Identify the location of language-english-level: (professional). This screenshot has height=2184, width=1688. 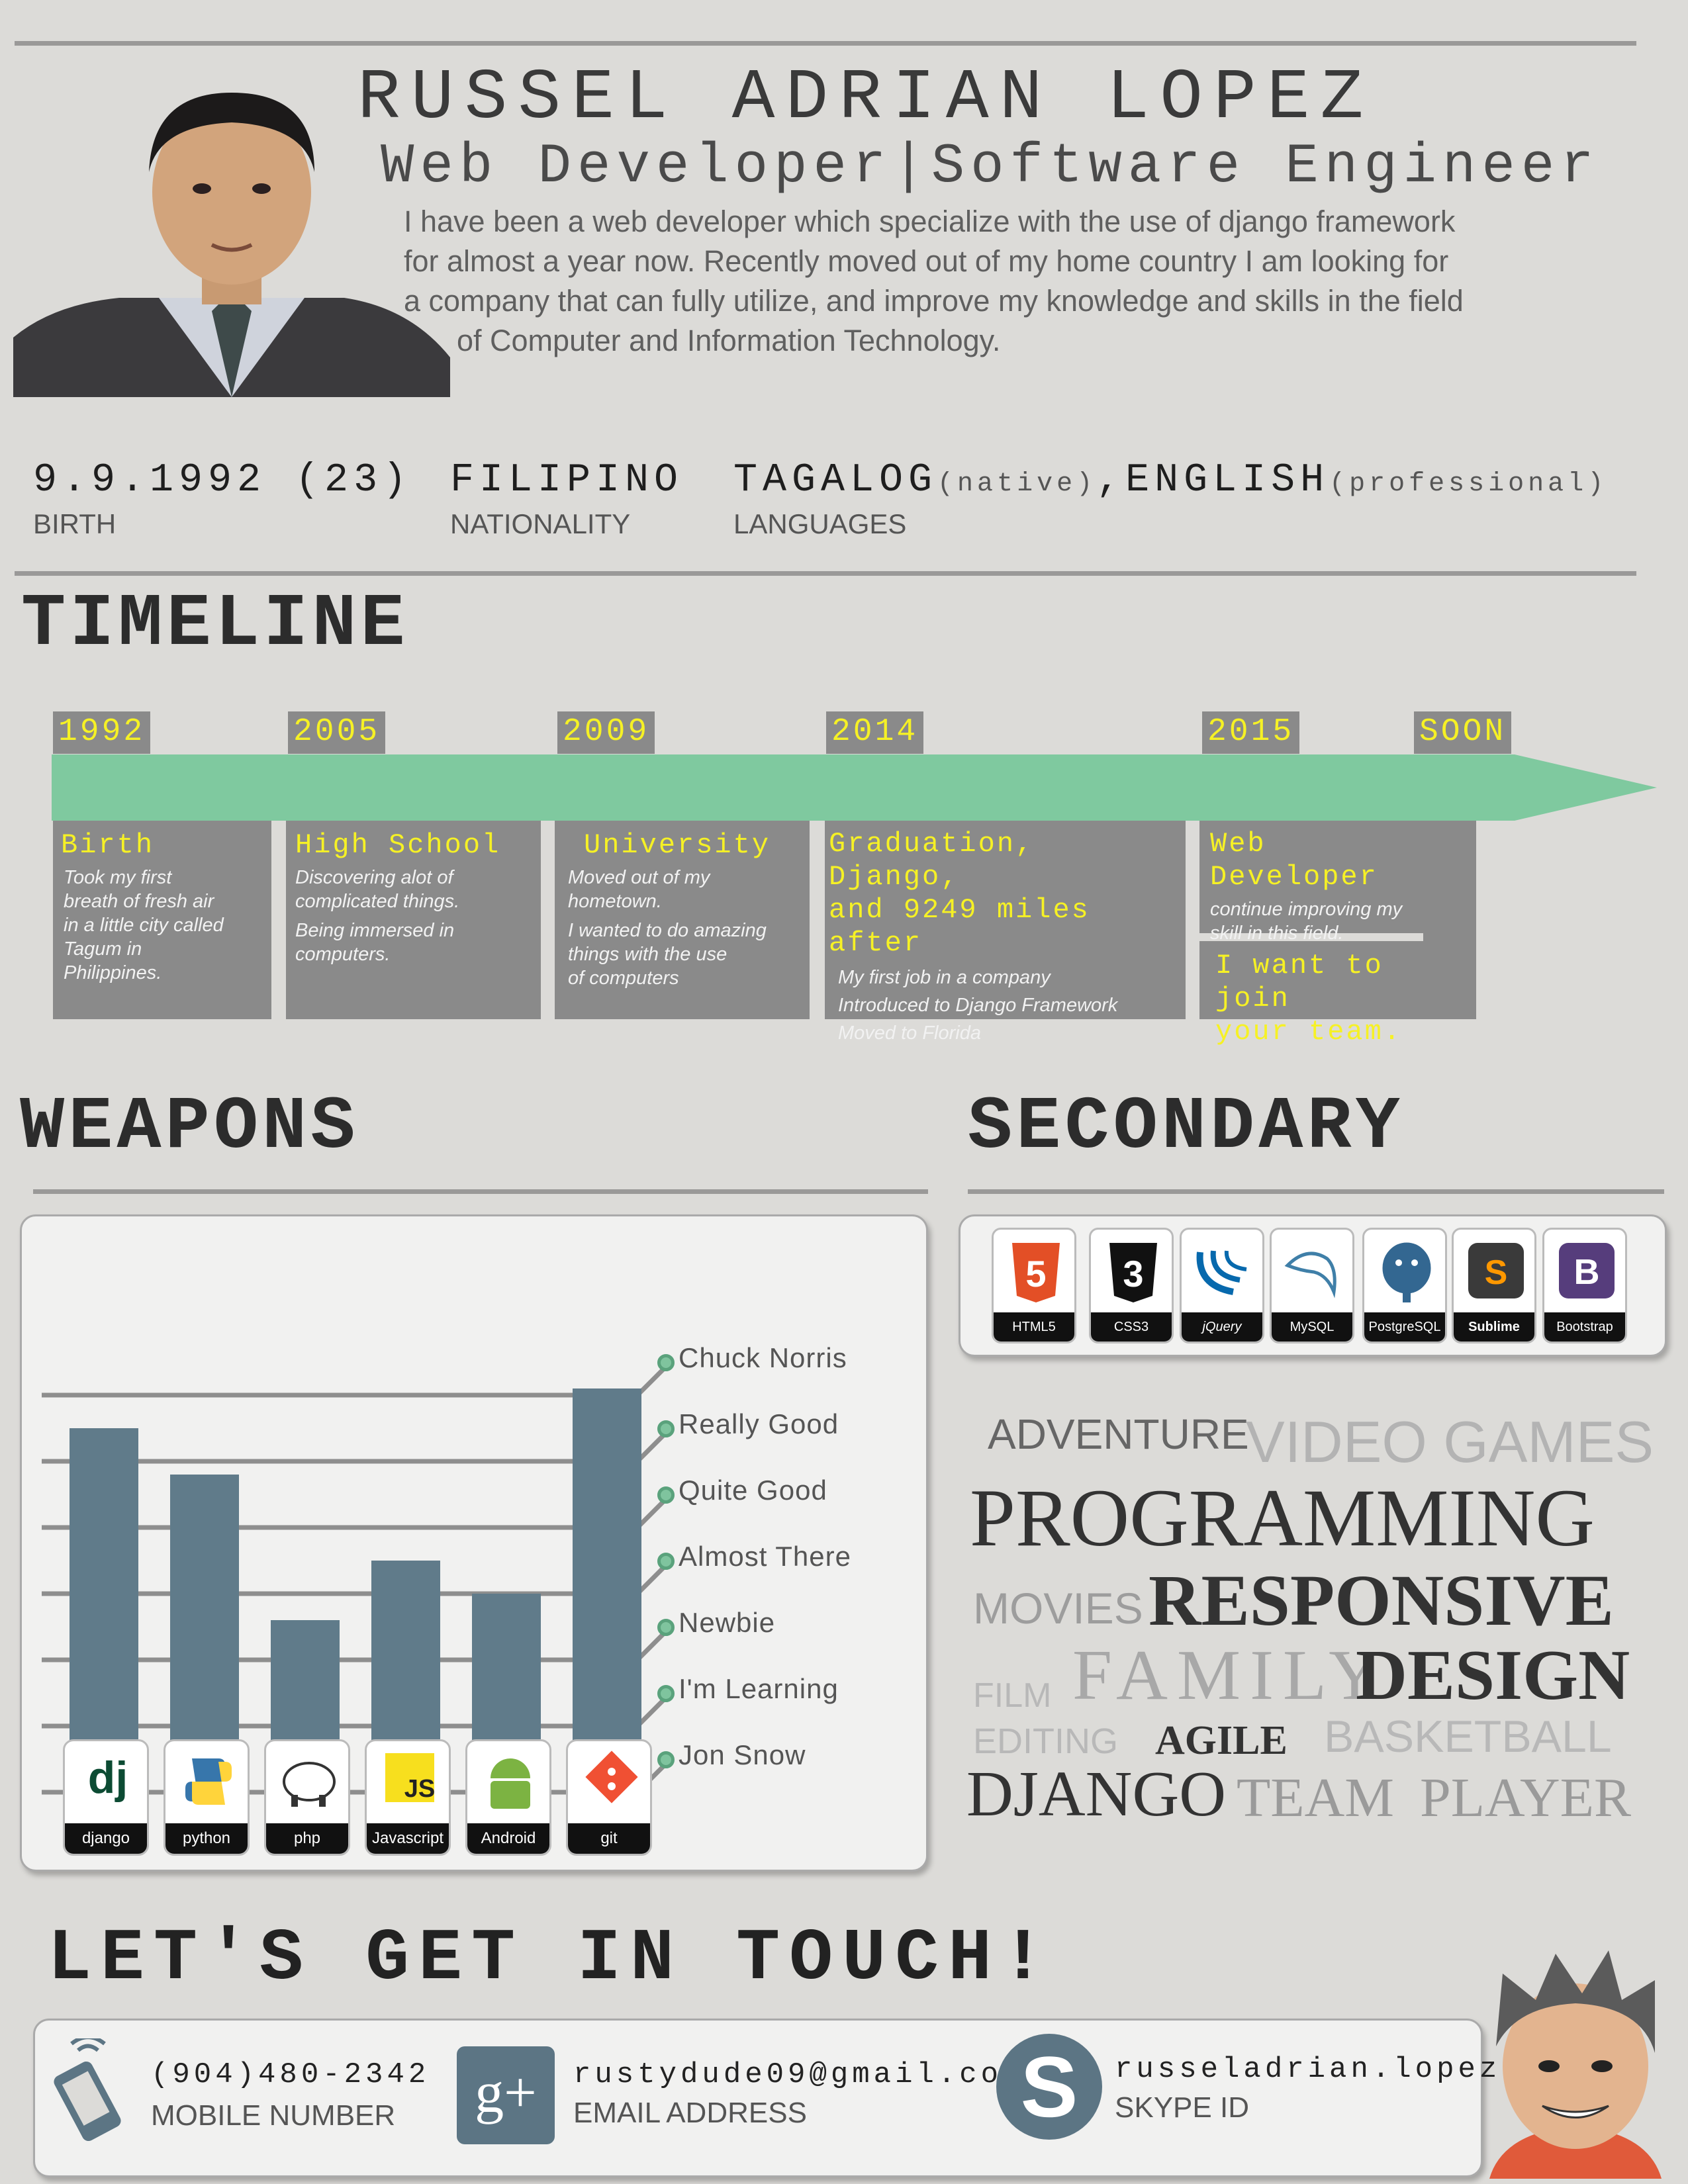
(1468, 484).